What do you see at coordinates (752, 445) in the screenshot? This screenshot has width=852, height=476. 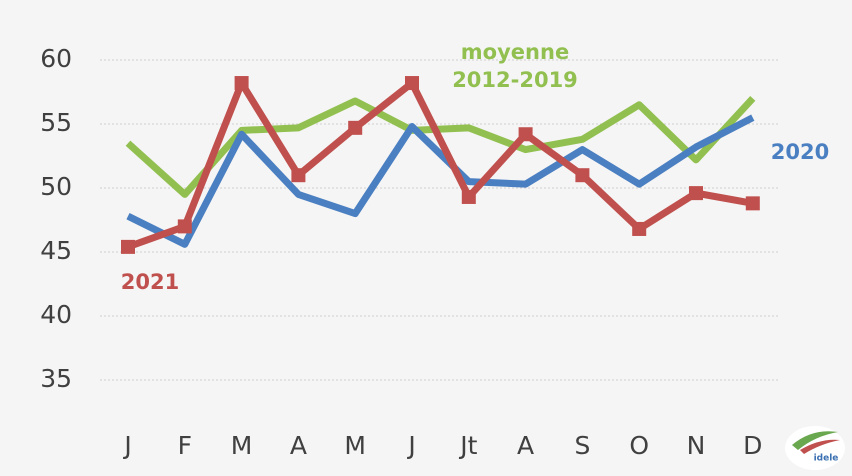 I see `x-tick-label: D` at bounding box center [752, 445].